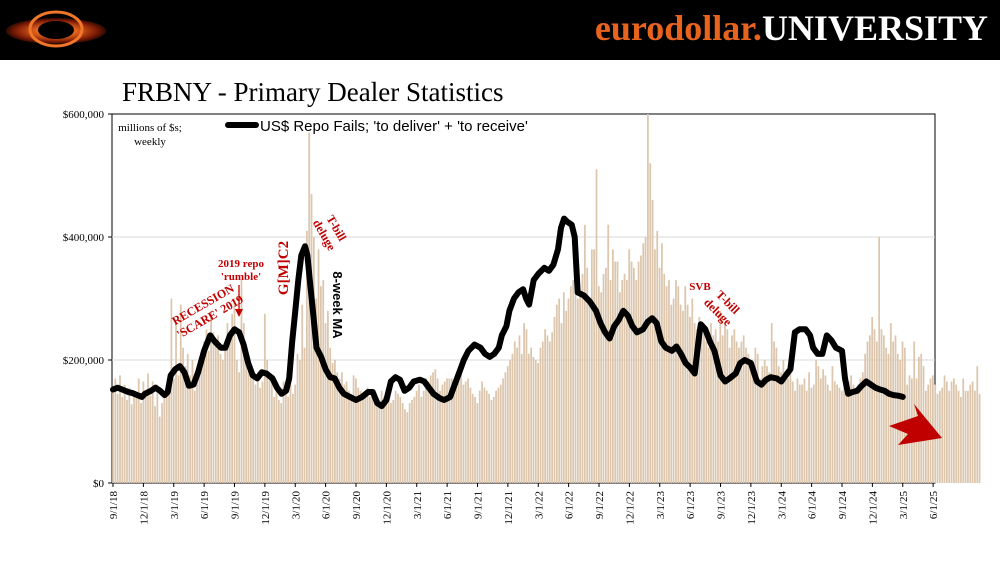  I want to click on header-banner: eurodollar.UNIVERSITY, so click(500, 30).